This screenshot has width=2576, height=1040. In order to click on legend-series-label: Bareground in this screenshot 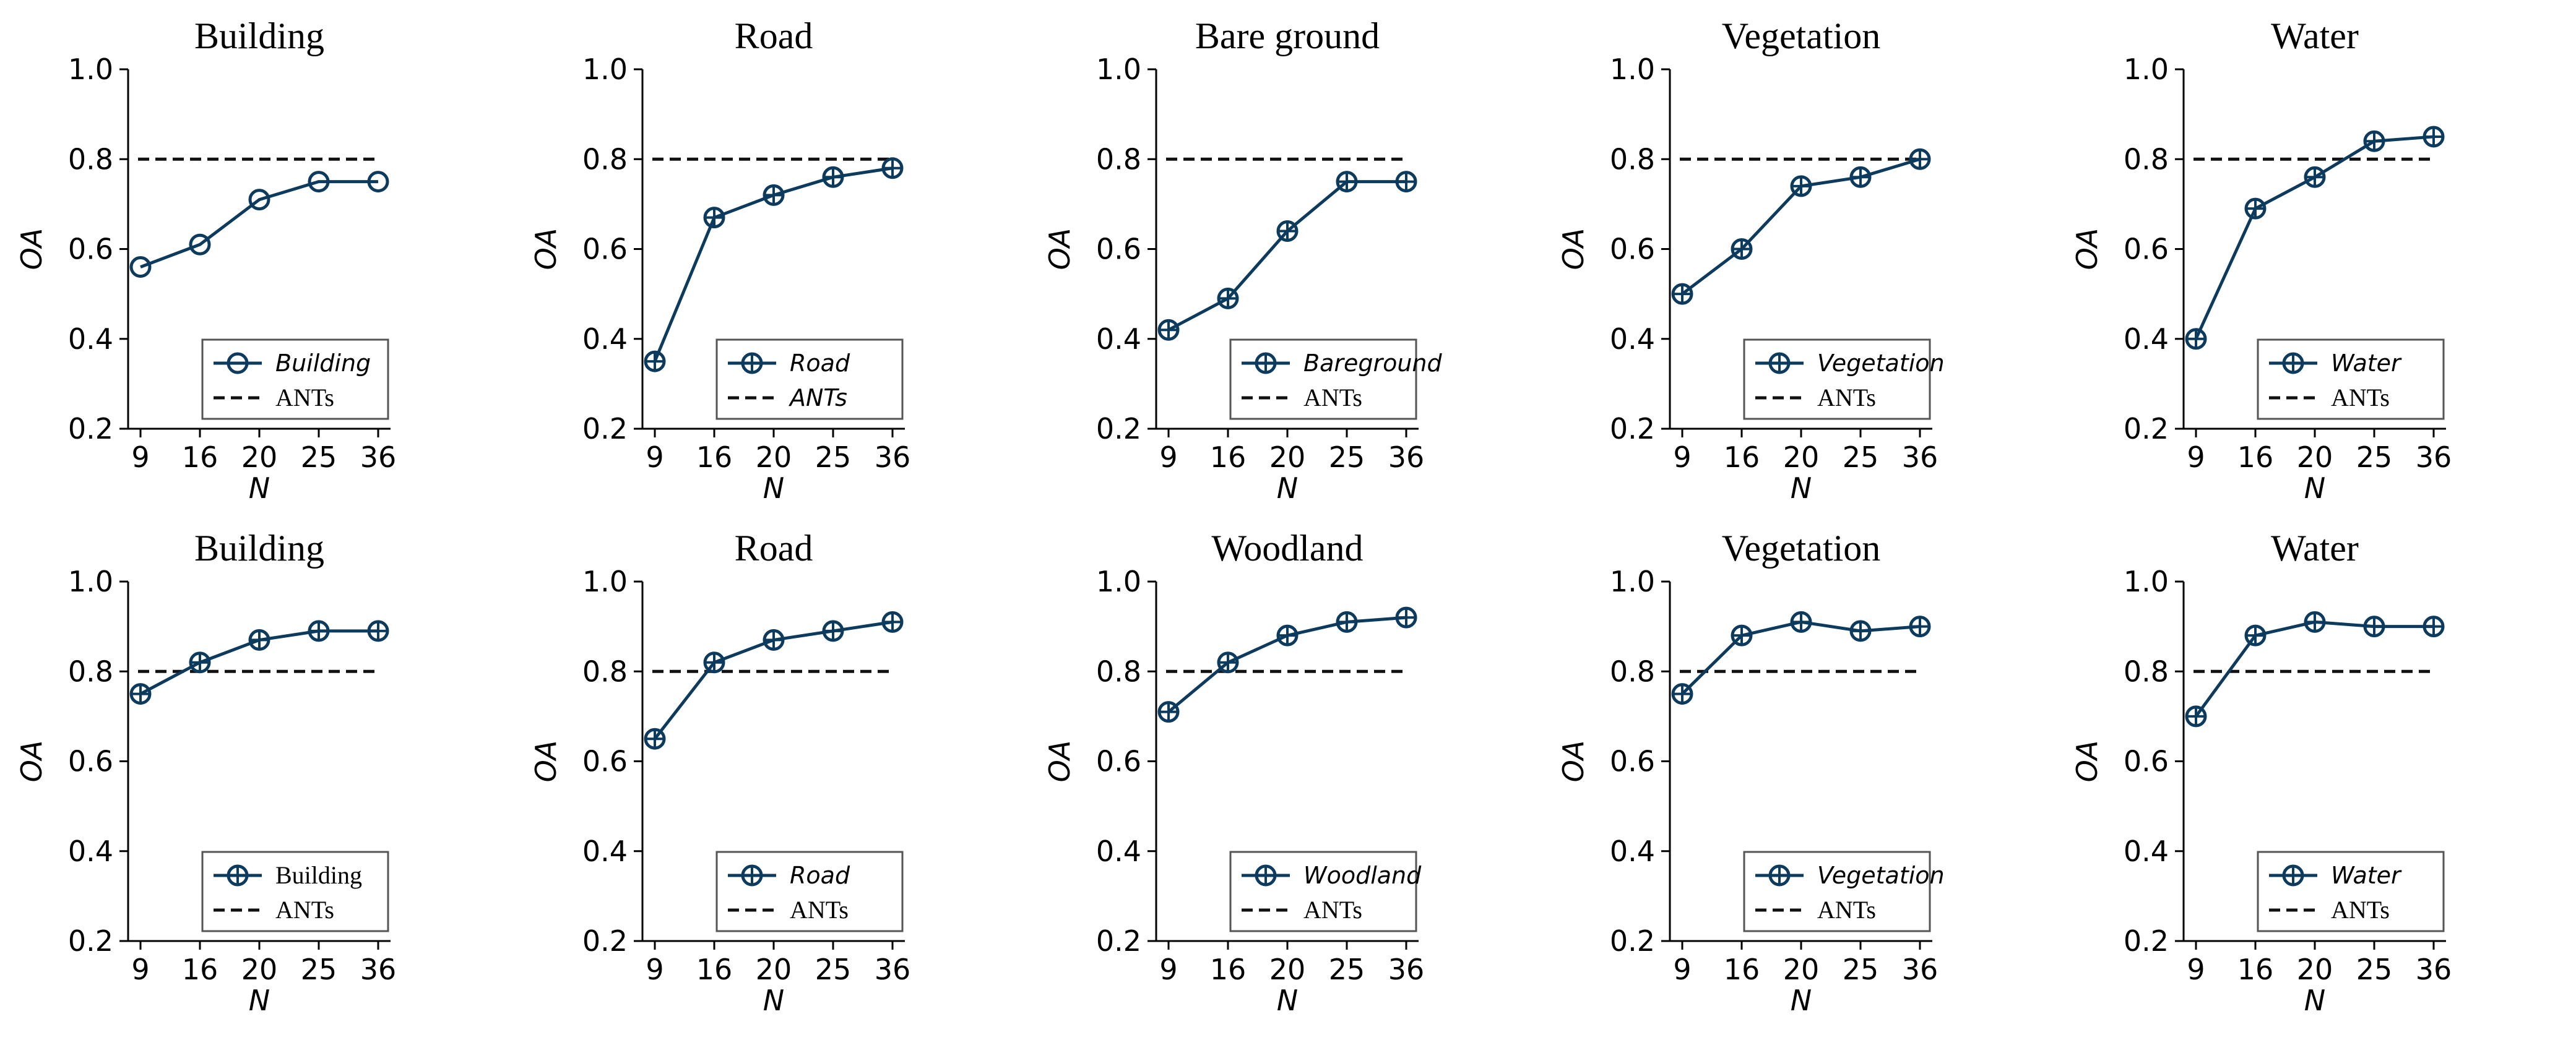, I will do `click(1373, 363)`.